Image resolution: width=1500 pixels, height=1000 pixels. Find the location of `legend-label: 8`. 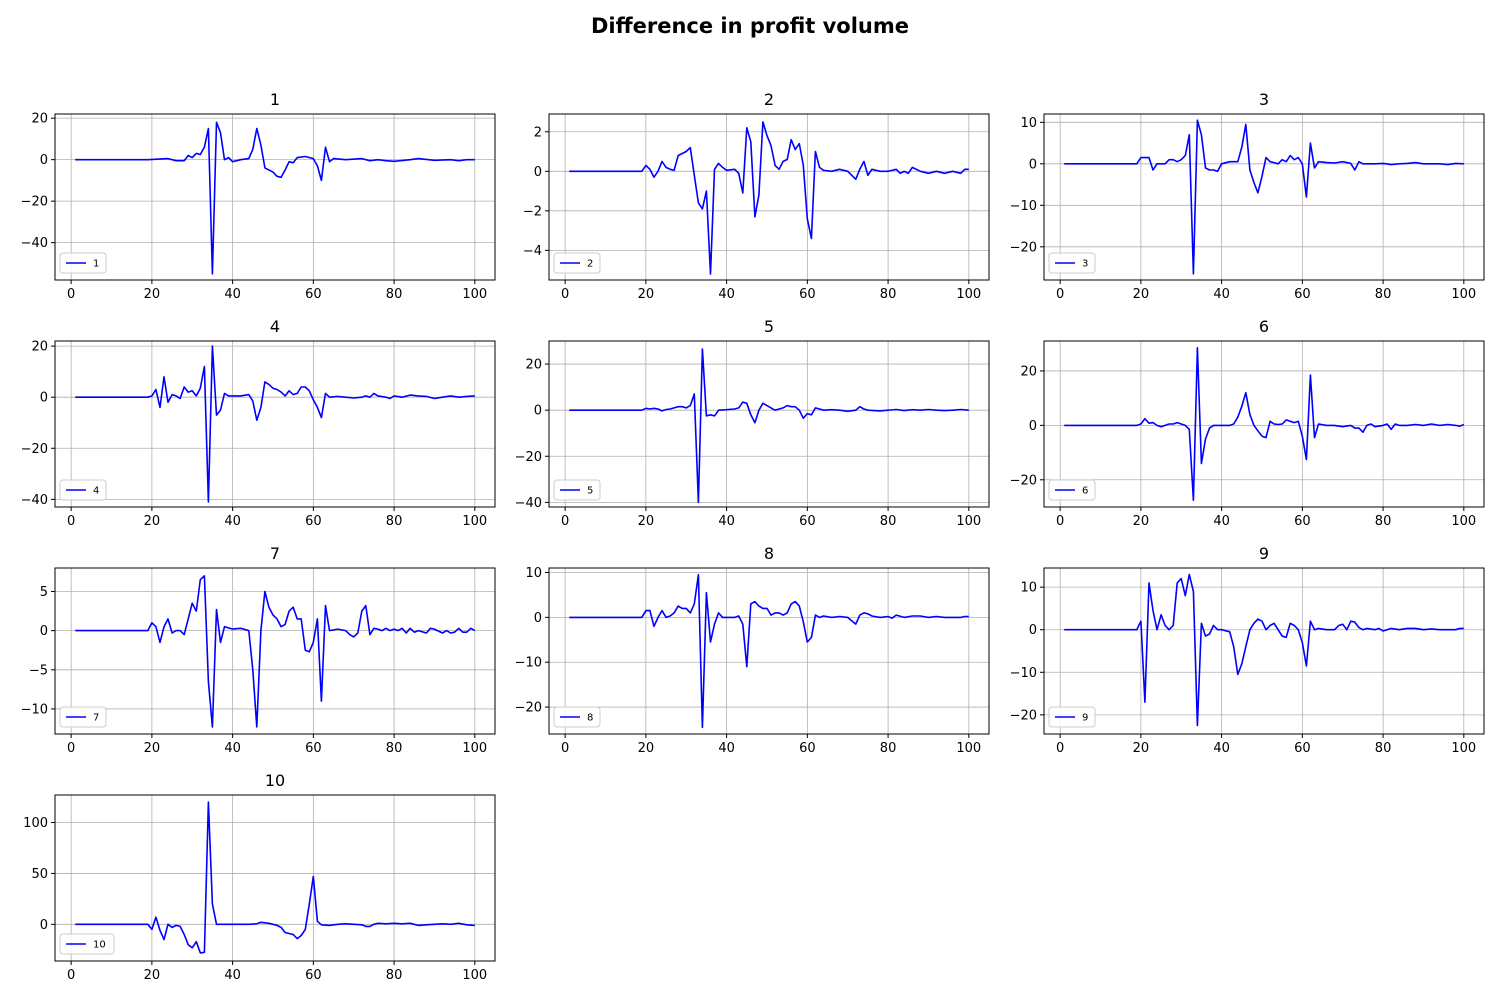

legend-label: 8 is located at coordinates (590, 718).